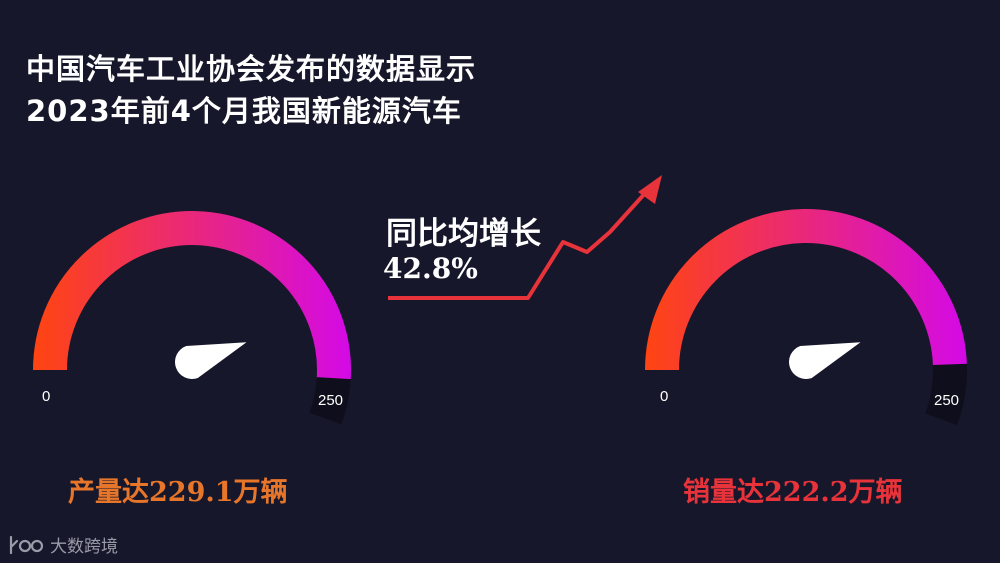  I want to click on production-gauge, so click(192, 318).